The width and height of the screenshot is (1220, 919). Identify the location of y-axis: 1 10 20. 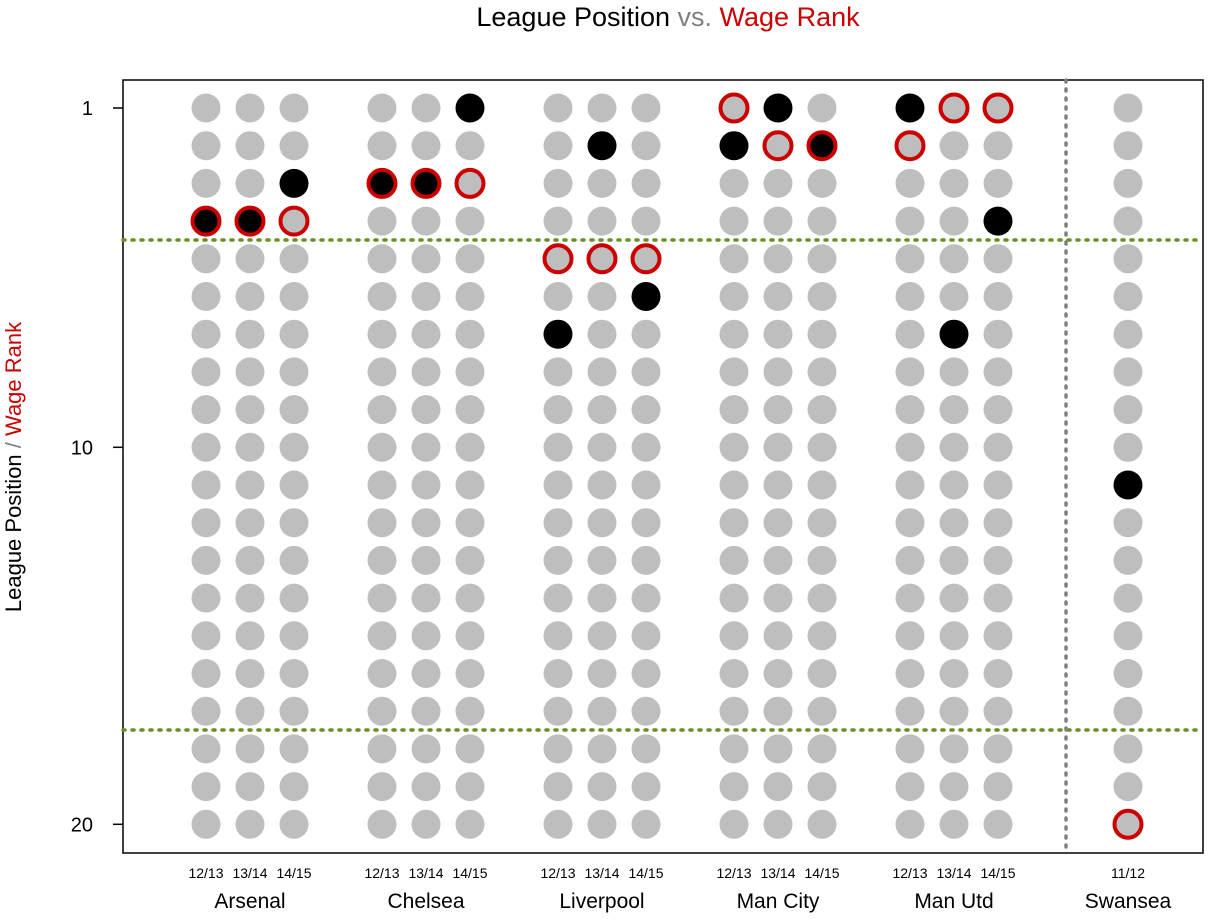
(97, 467).